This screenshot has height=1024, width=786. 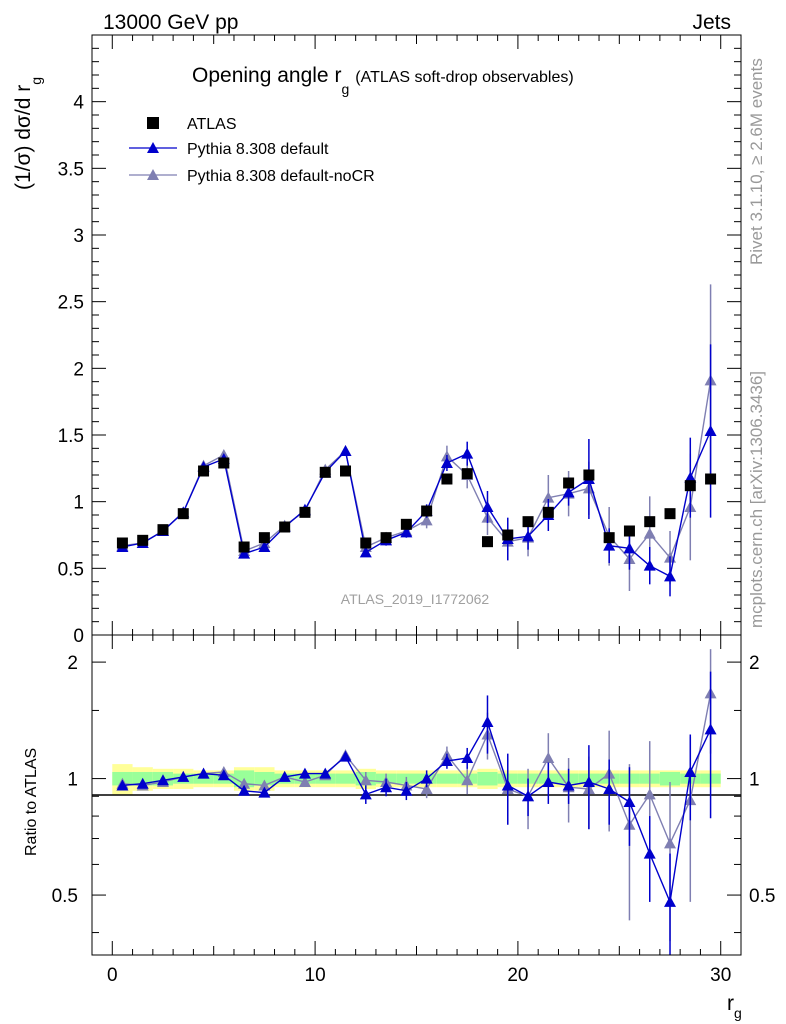 What do you see at coordinates (754, 780) in the screenshot?
I see `ratio-y-tick-label-right: 1` at bounding box center [754, 780].